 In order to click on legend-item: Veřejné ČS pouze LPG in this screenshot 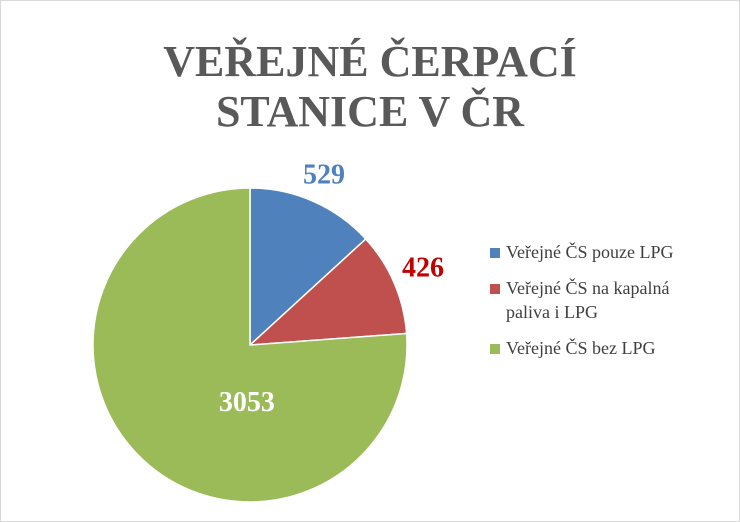, I will do `click(600, 252)`.